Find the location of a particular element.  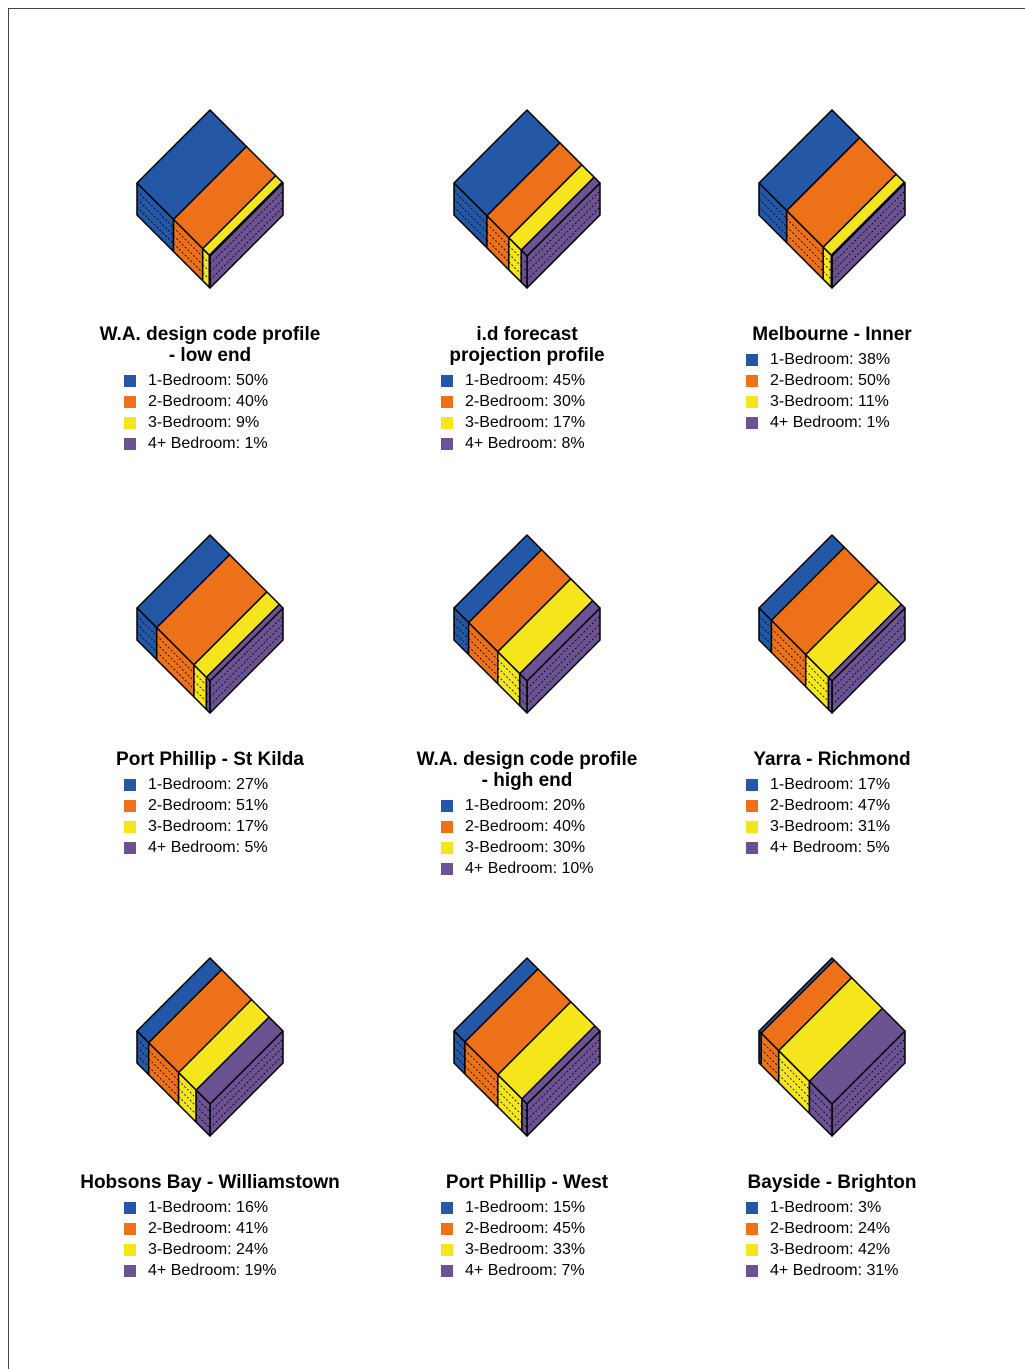

legend-entry: 4+ Bedroom: 8% is located at coordinates (525, 443).